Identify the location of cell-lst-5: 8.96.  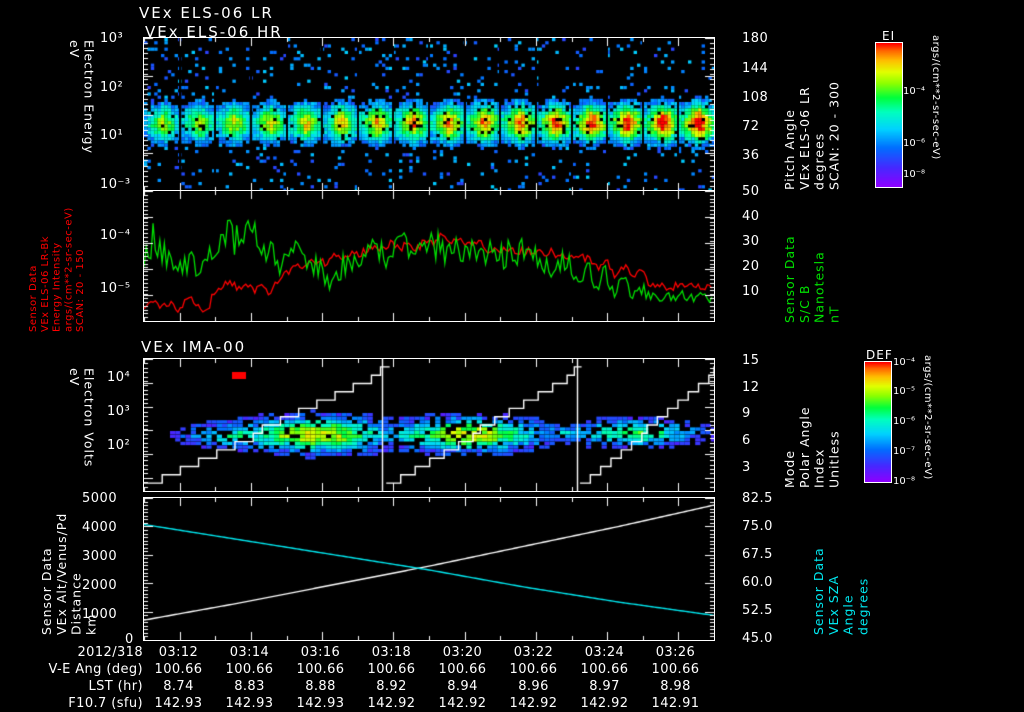
(533, 686).